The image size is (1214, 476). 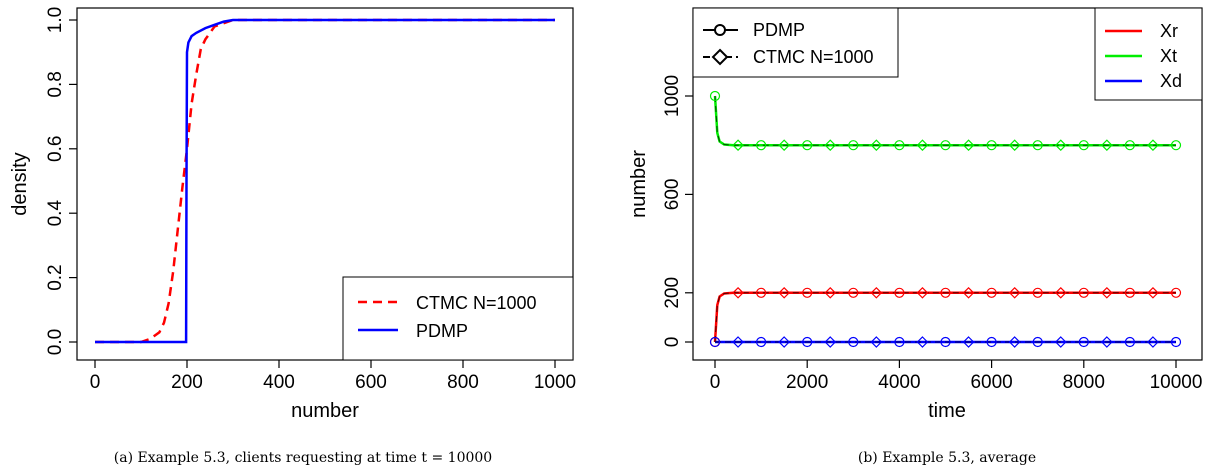 I want to click on series-line-xt, so click(x=944, y=121).